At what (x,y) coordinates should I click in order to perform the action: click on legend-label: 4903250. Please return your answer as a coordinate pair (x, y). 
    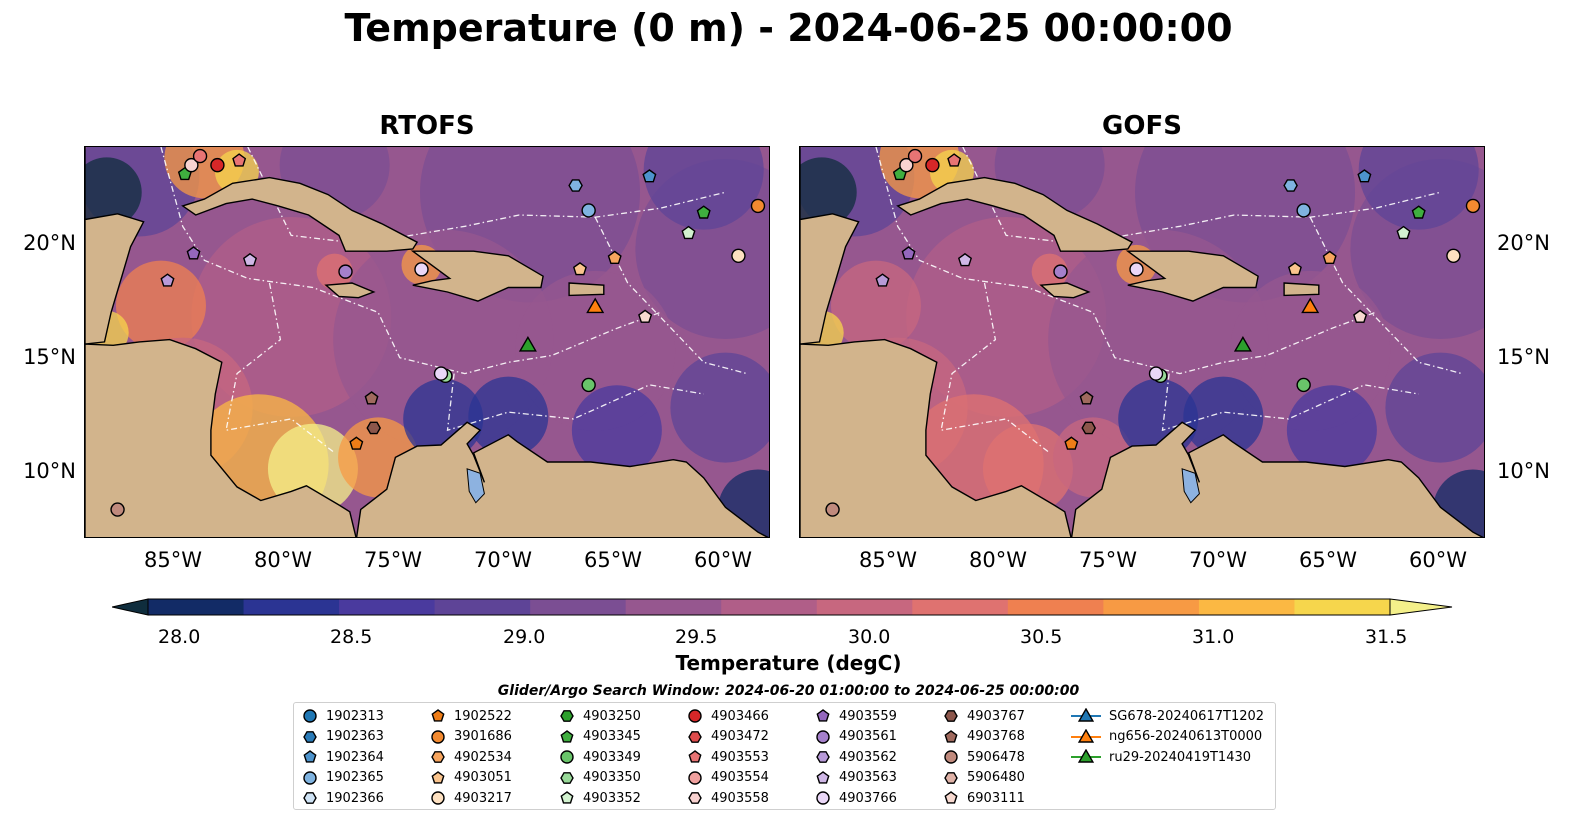
    Looking at the image, I should click on (612, 716).